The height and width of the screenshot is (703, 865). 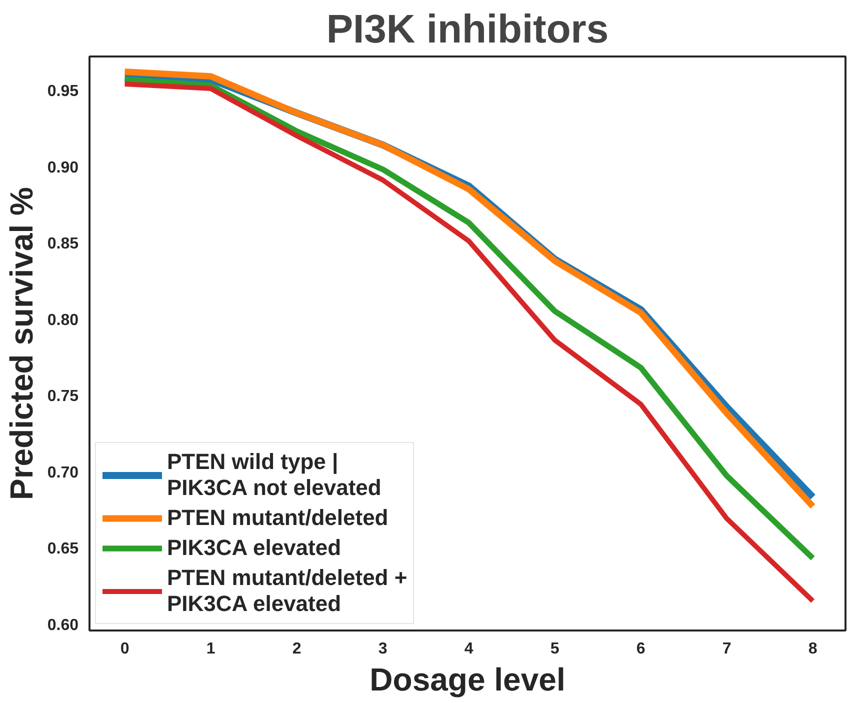 What do you see at coordinates (63, 473) in the screenshot?
I see `y-tick-label: 0.70` at bounding box center [63, 473].